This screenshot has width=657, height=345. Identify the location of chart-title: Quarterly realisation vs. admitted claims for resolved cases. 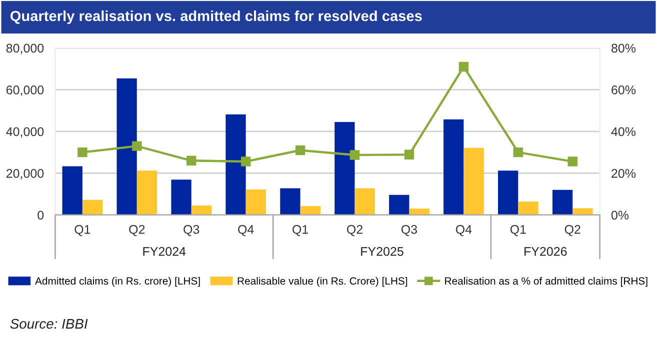
(216, 17).